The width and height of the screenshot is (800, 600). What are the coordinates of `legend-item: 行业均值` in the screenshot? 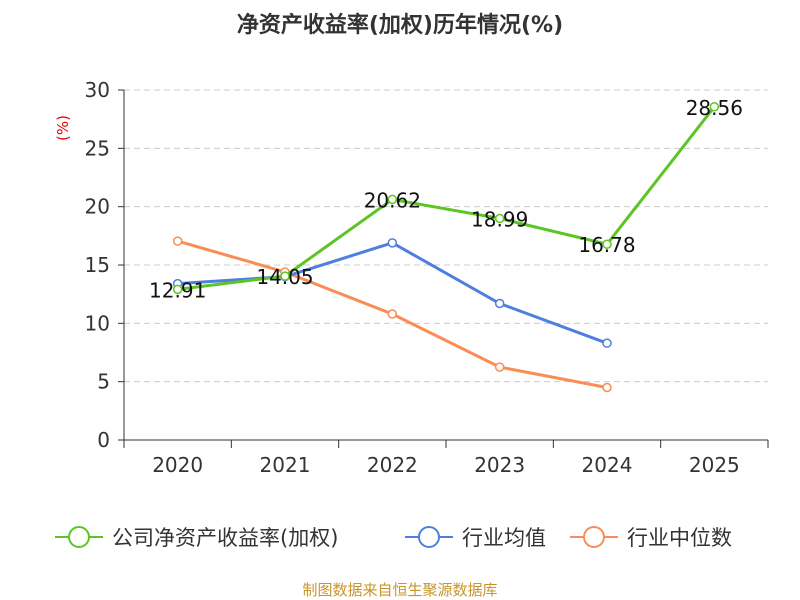 It's located at (475, 538).